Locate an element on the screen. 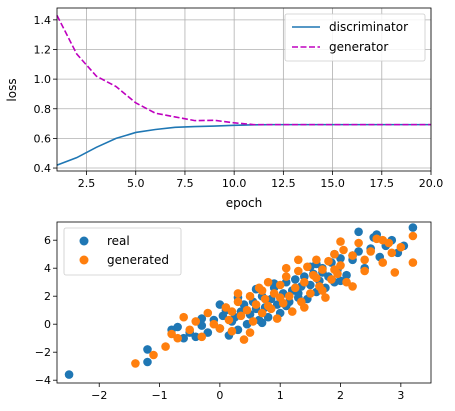 Image resolution: width=455 pixels, height=411 pixels. legend-label-discriminator: discriminator is located at coordinates (368, 27).